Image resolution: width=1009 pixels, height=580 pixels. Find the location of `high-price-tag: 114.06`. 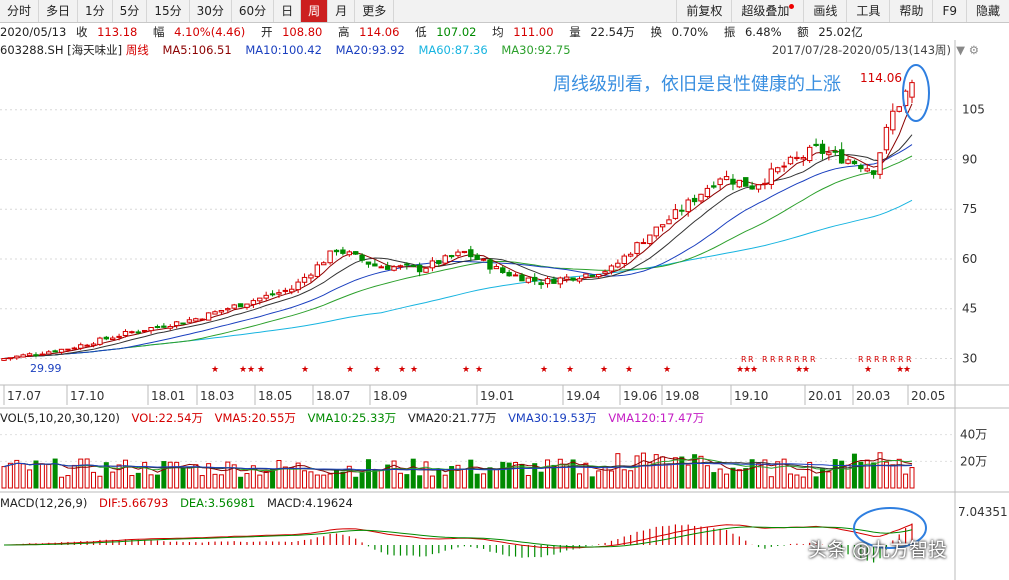

high-price-tag: 114.06 is located at coordinates (881, 78).